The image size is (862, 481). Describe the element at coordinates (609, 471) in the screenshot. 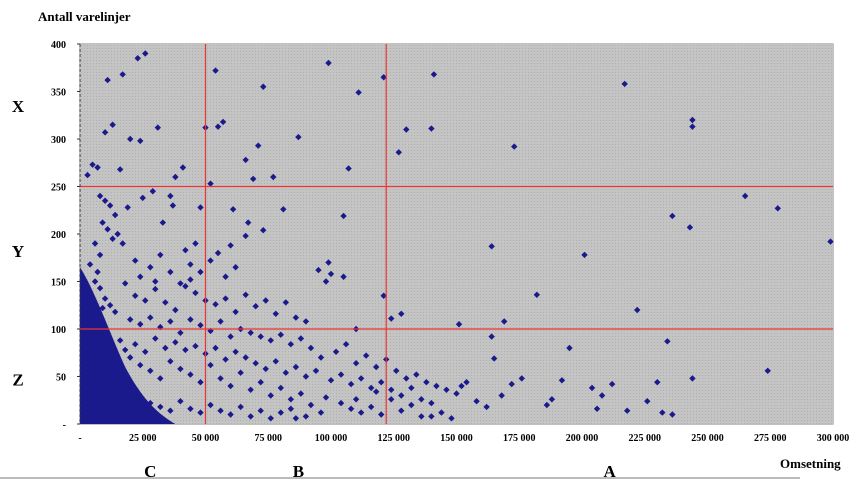

I see `abc-segment-label: A` at that location.